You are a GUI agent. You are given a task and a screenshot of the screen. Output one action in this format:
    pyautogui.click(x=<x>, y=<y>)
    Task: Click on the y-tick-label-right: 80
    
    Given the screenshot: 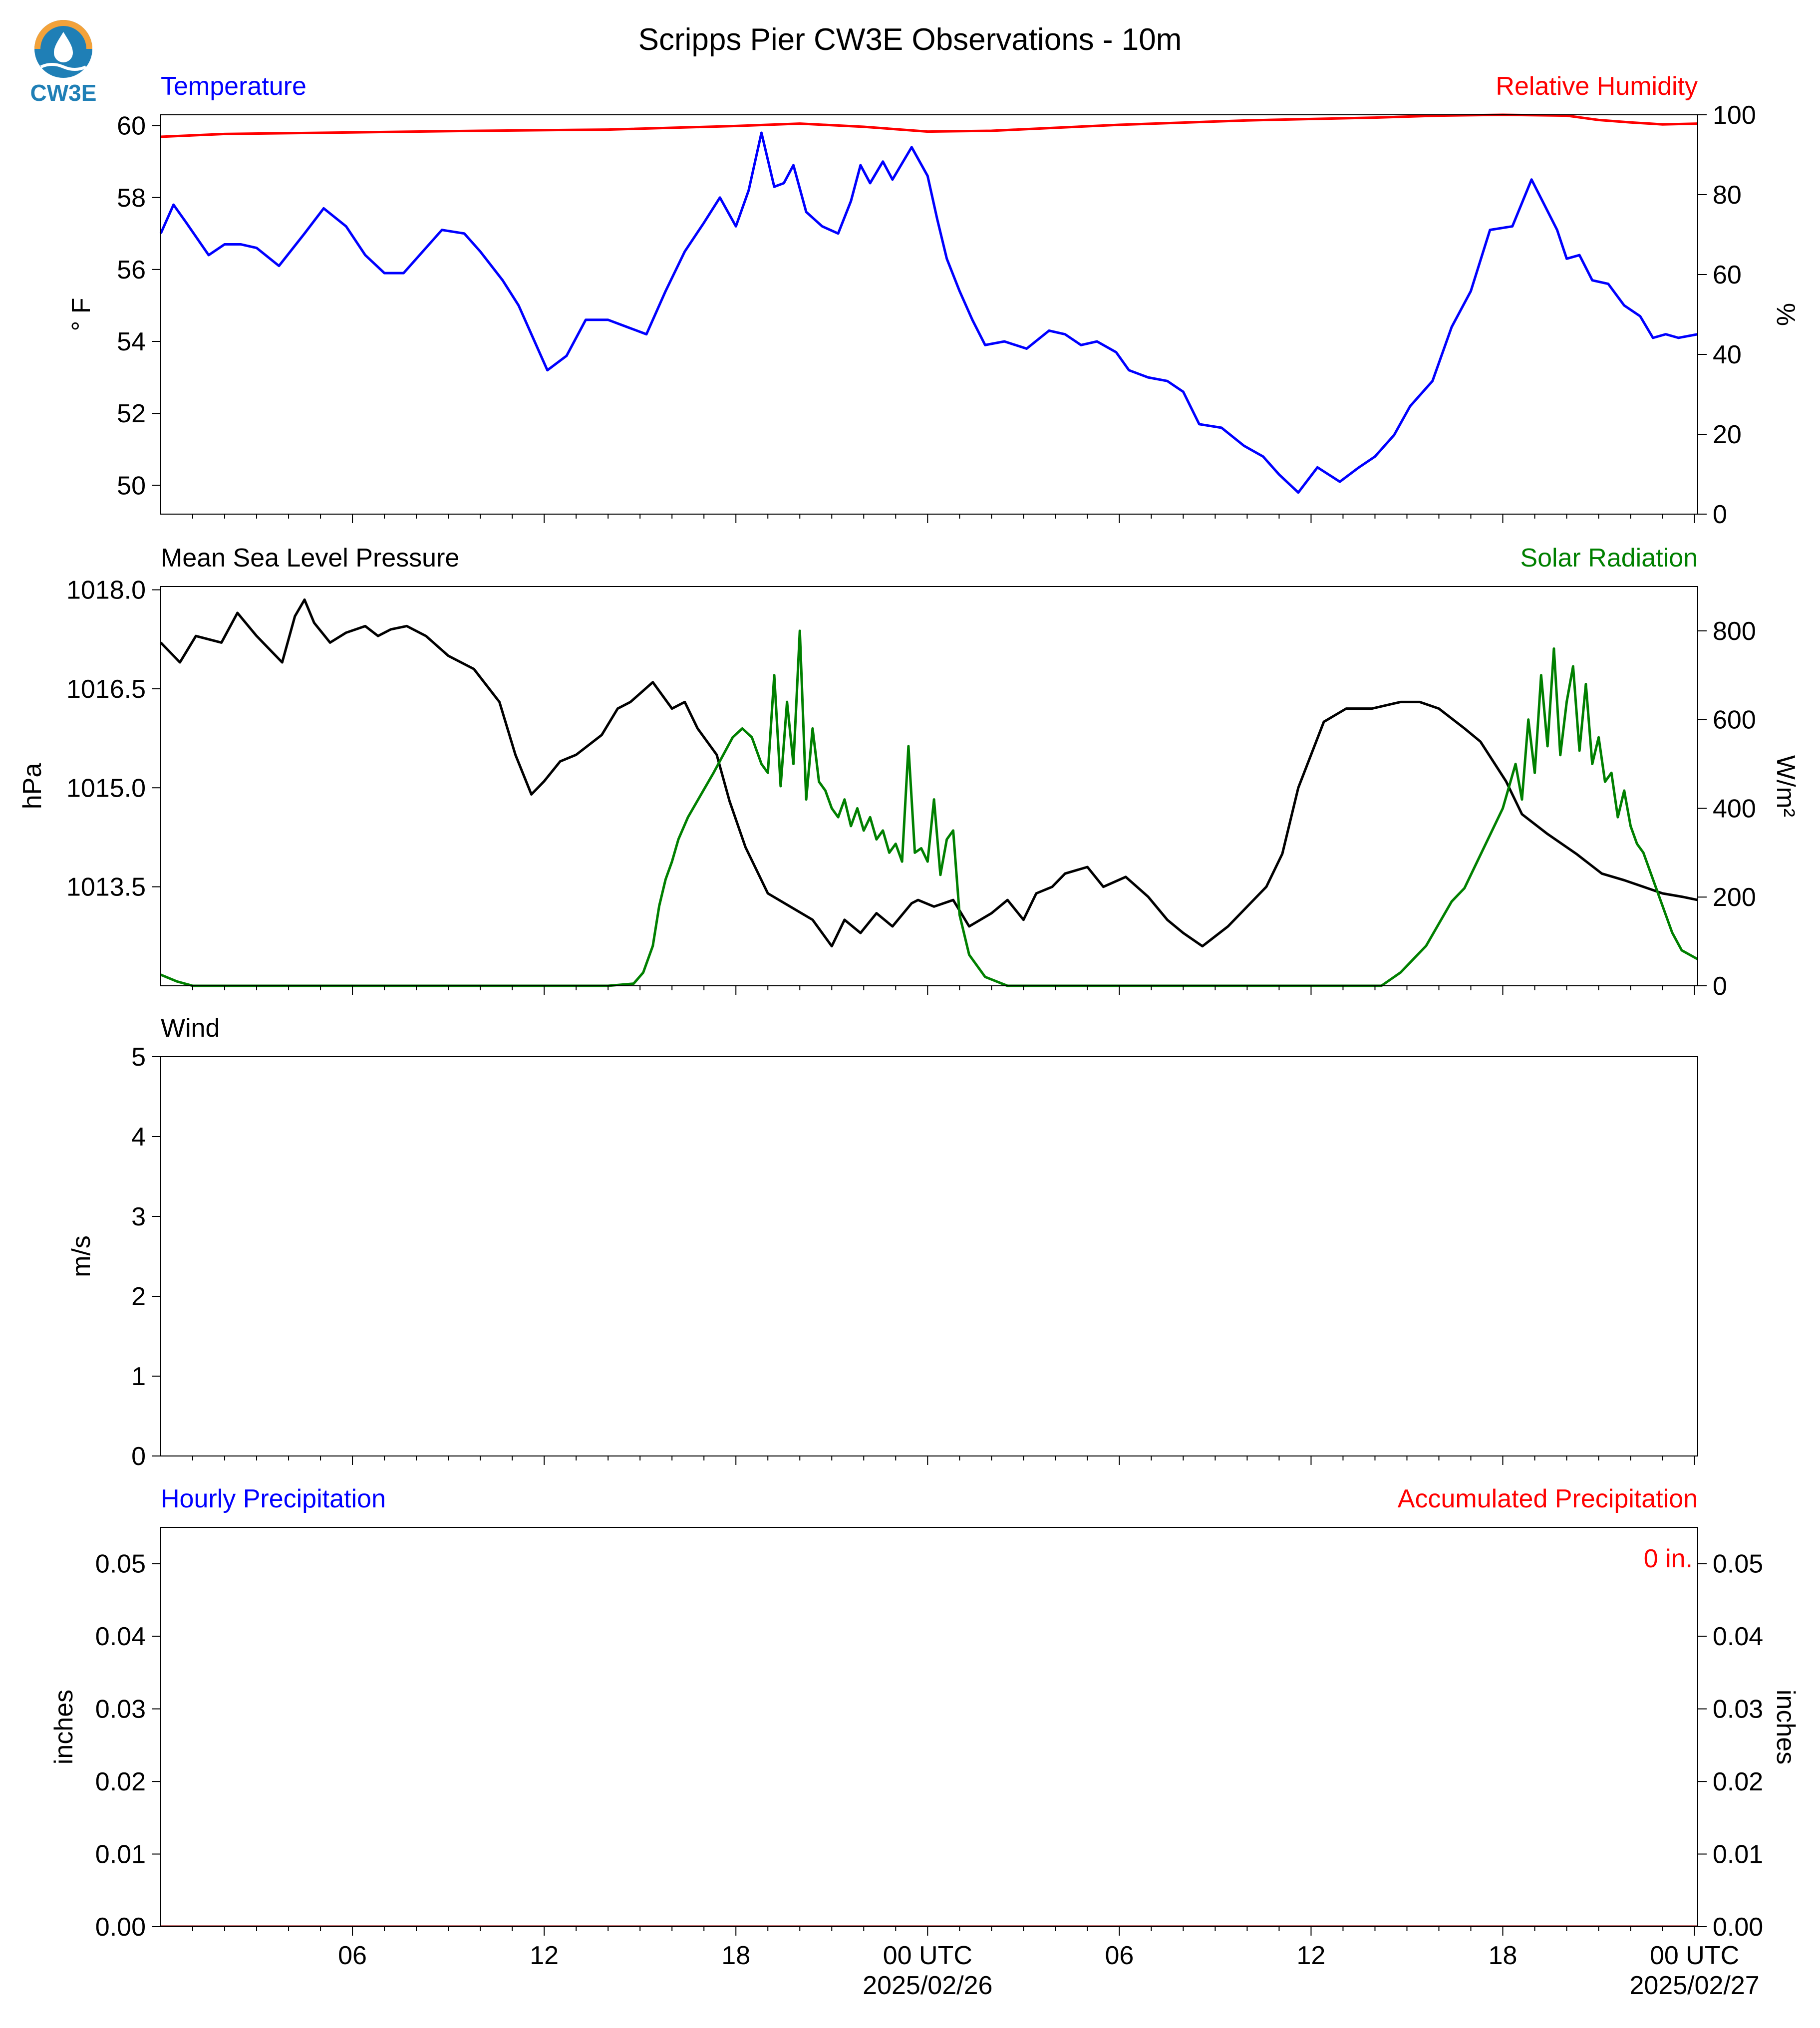 What is the action you would take?
    pyautogui.click(x=1727, y=195)
    